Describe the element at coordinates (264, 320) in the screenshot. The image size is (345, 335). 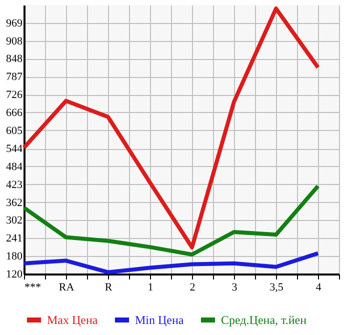
I see `legend-label: Сред.Цена, т.йен` at that location.